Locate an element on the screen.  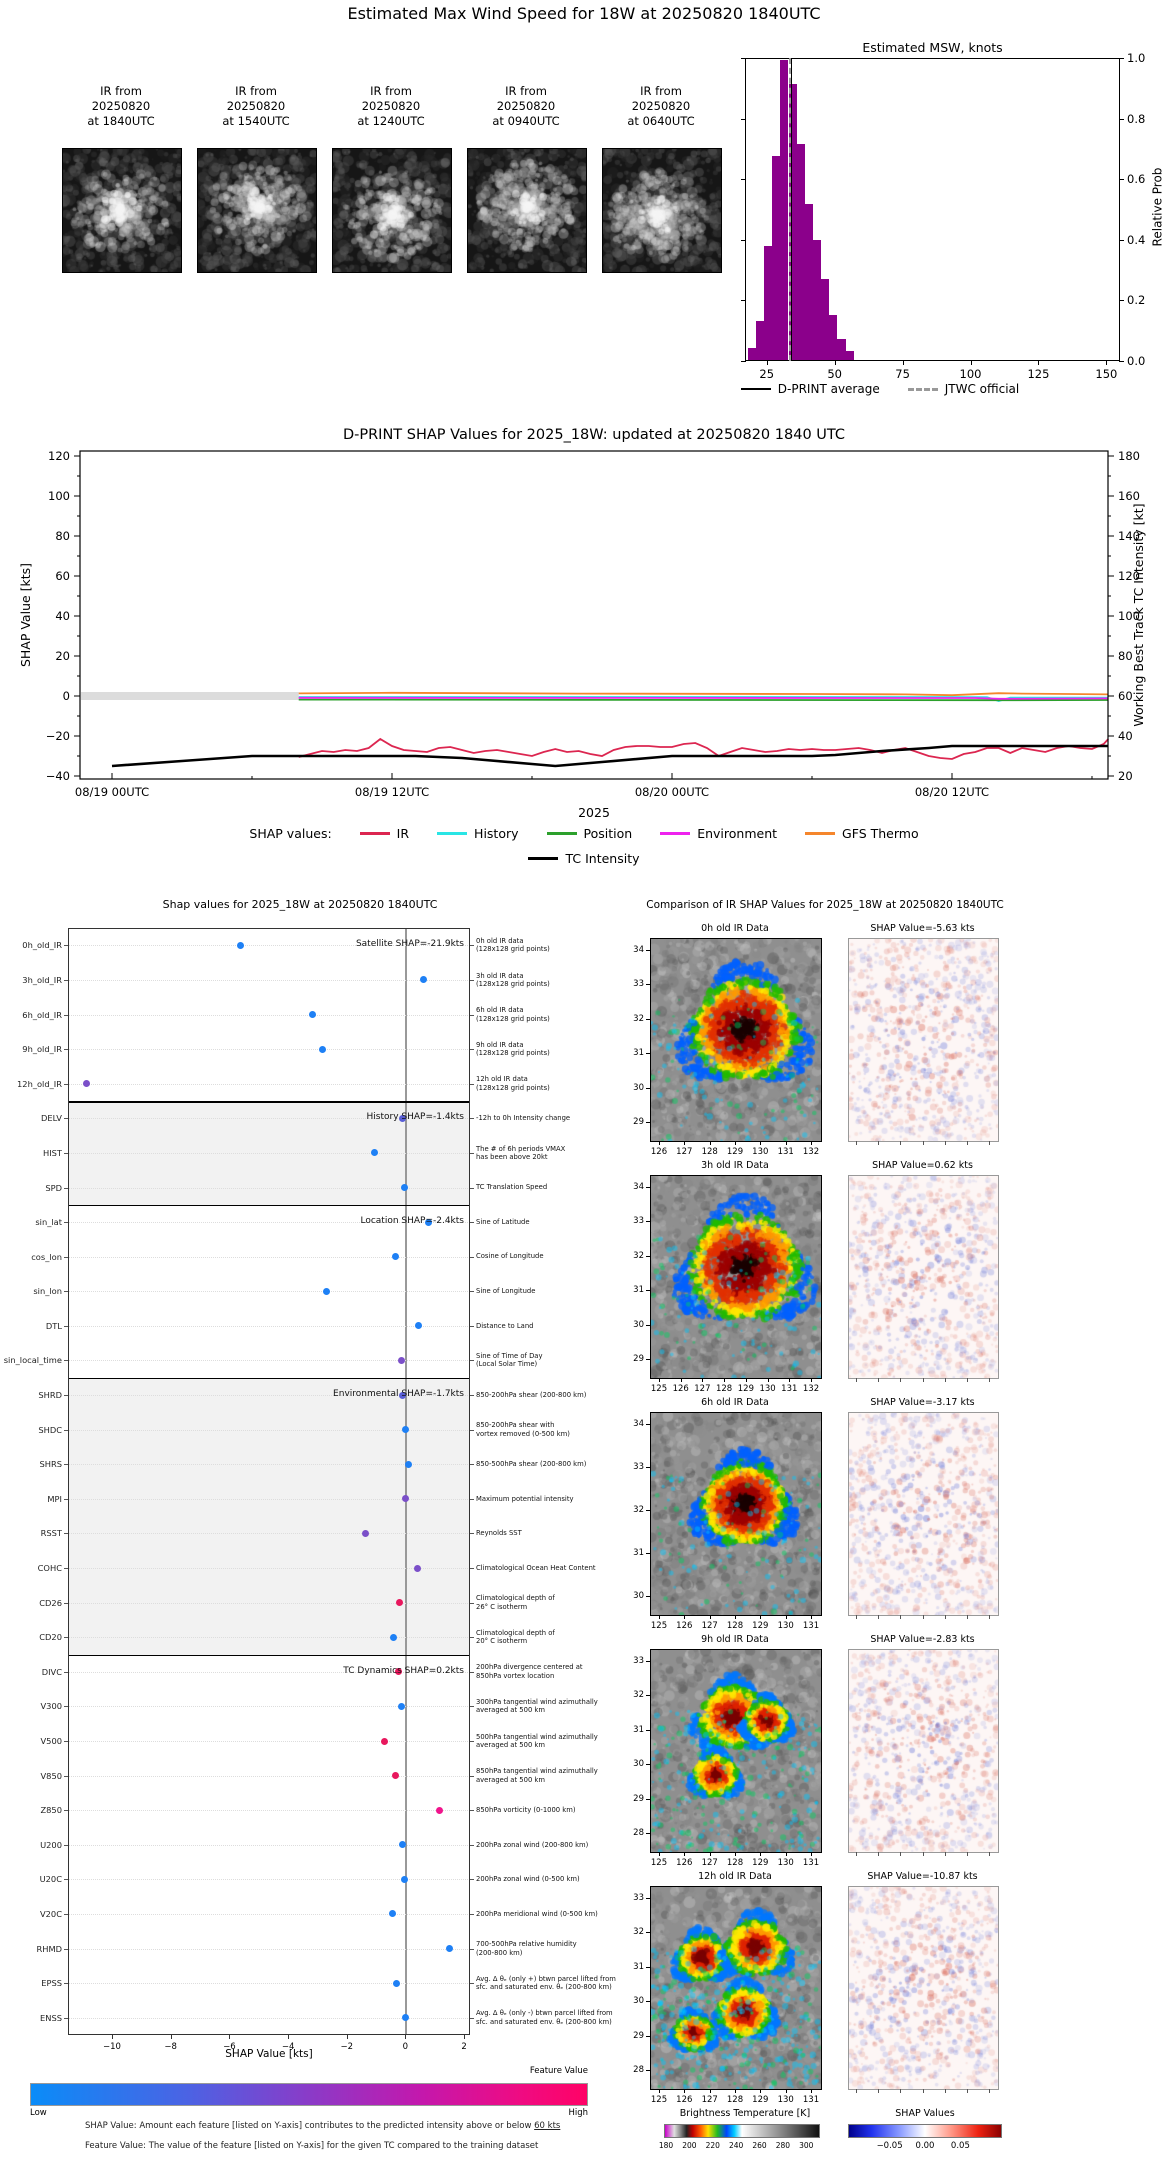
shap-cbar-tick-label: 0.05 is located at coordinates (960, 2146).